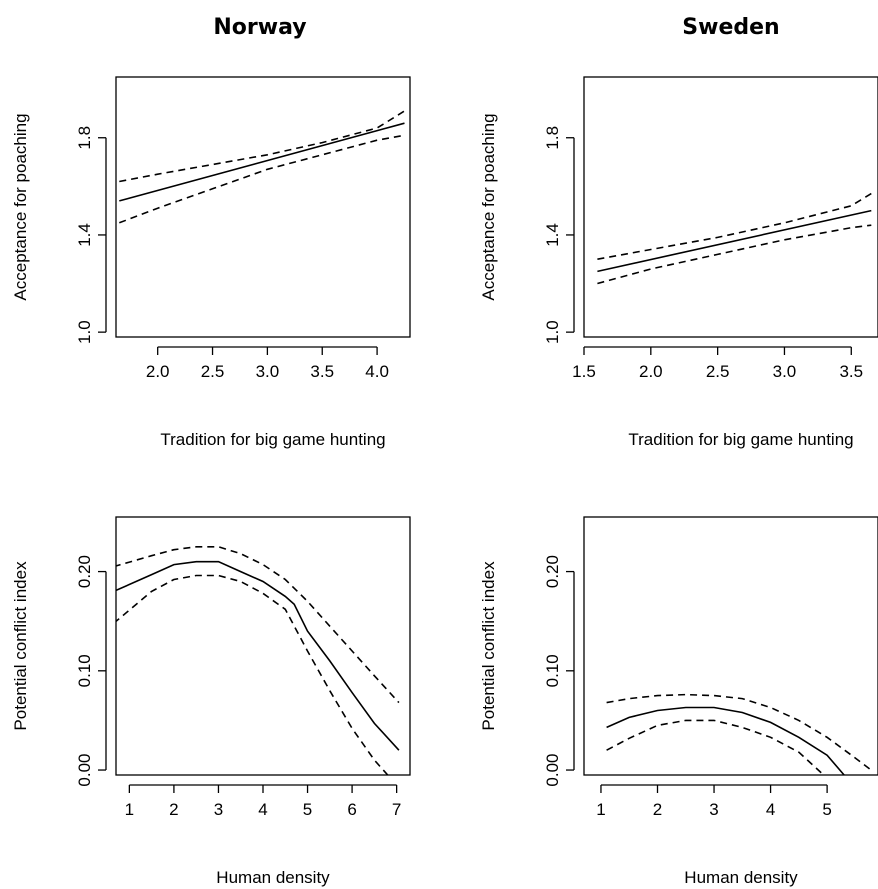  Describe the element at coordinates (377, 371) in the screenshot. I see `x-tick-label: 4.0` at that location.